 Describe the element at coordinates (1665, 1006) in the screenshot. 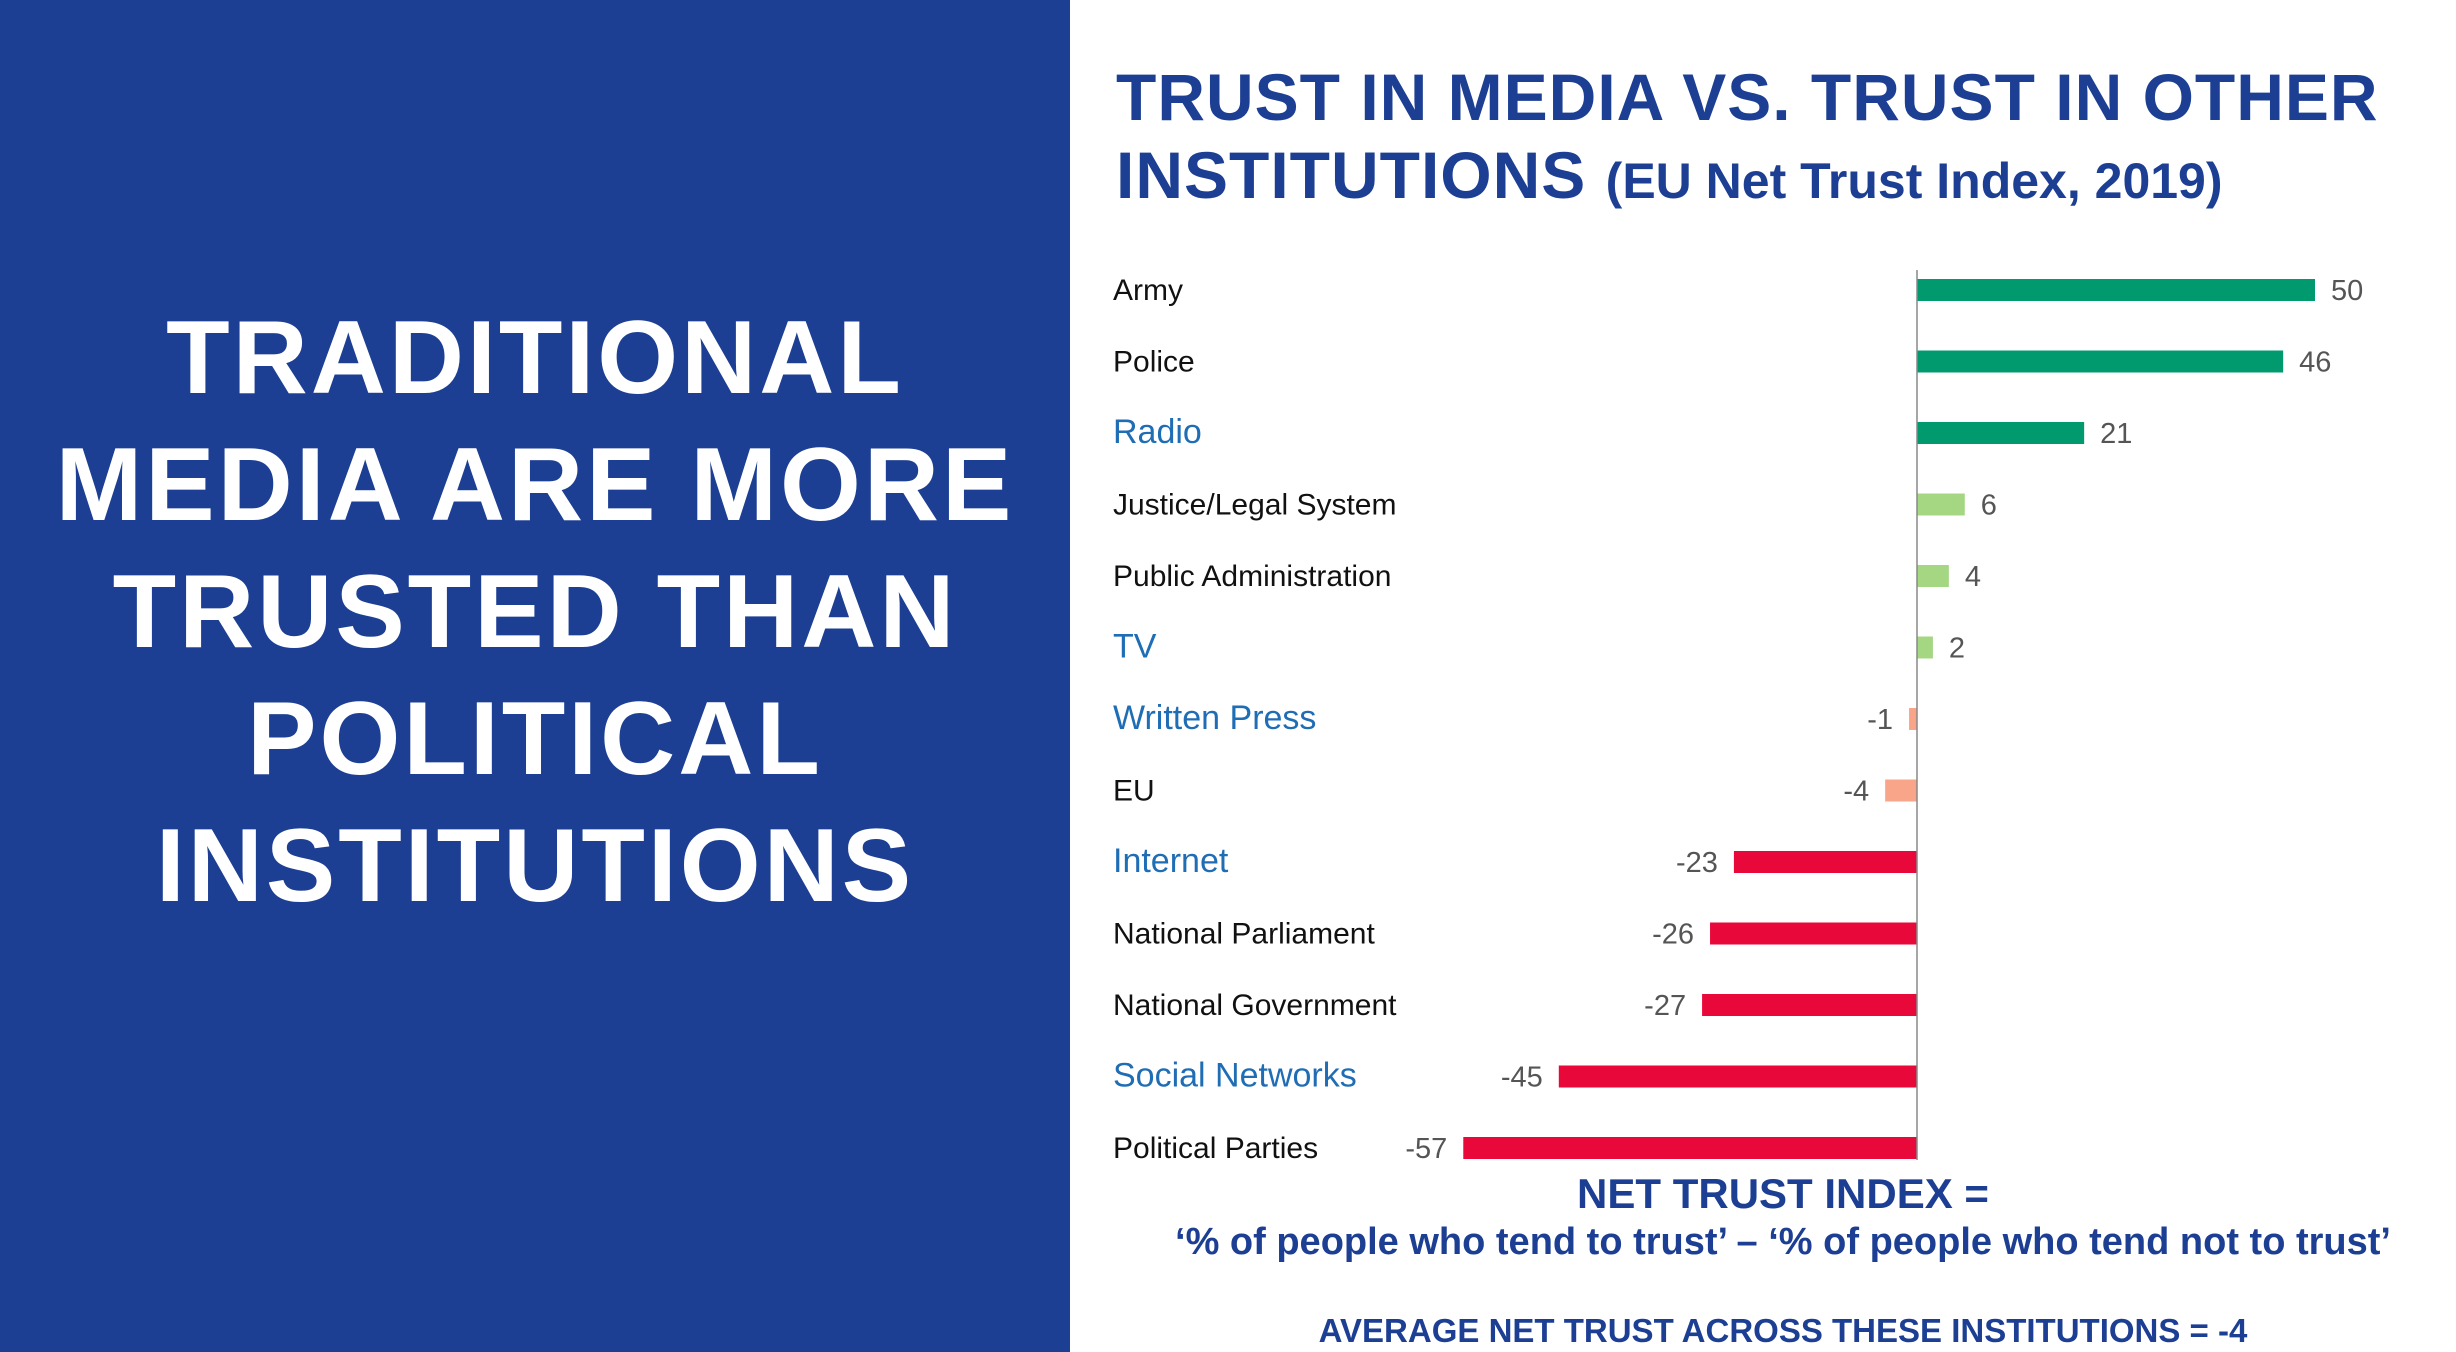

I see `data-label: -27` at that location.